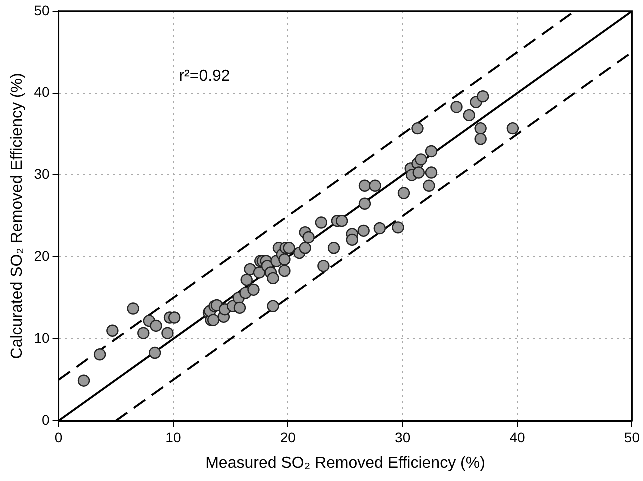  What do you see at coordinates (288, 437) in the screenshot?
I see `x-tick-label: 20` at bounding box center [288, 437].